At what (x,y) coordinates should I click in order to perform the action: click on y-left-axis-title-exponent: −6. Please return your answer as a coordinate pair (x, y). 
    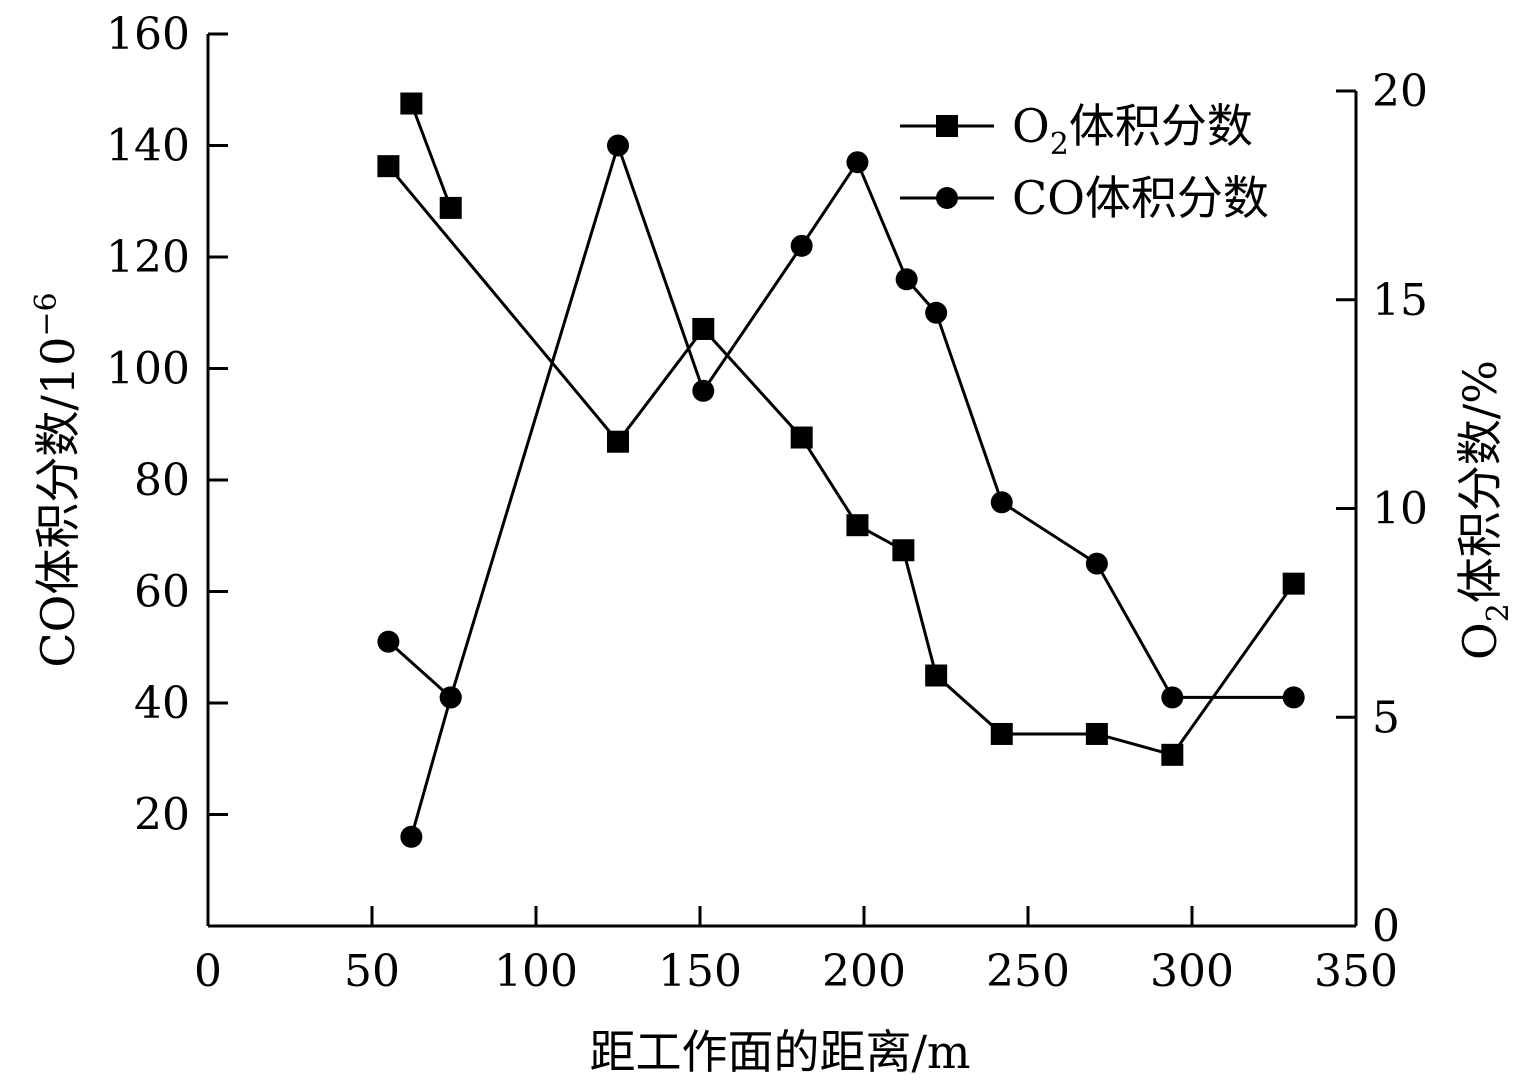
    Looking at the image, I should click on (46, 314).